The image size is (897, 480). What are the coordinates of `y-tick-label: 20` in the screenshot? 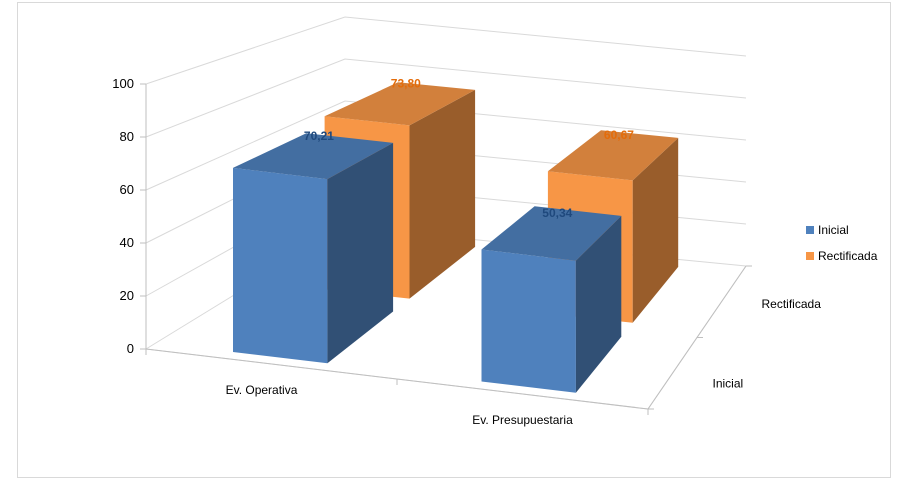 It's located at (127, 295).